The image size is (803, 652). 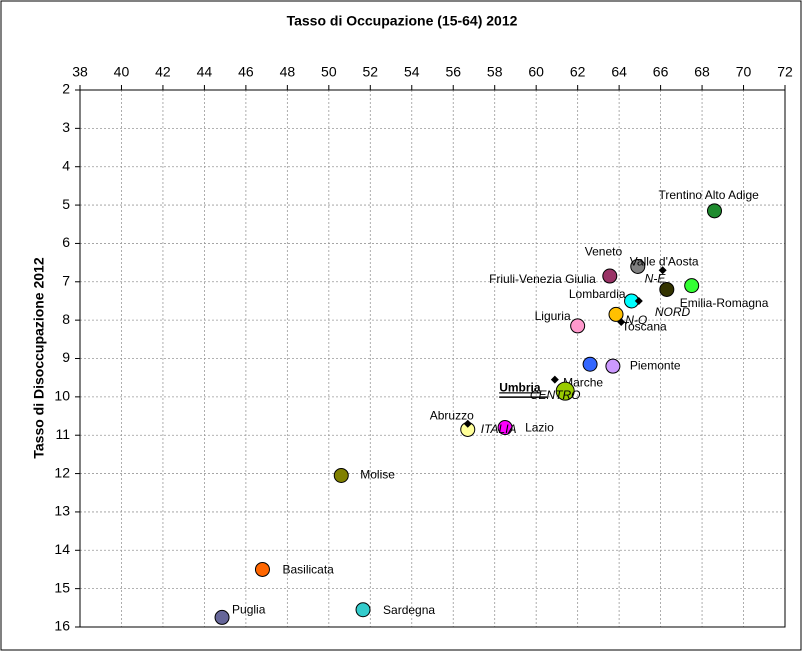 I want to click on x-tick-label: 72, so click(x=785, y=72).